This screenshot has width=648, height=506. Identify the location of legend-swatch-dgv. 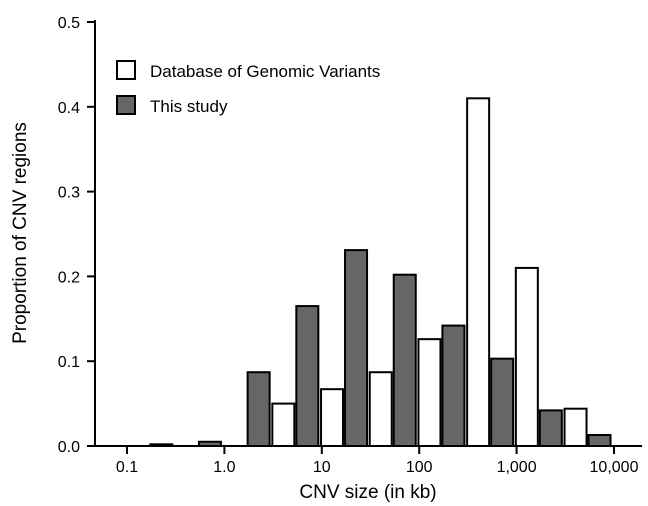
(126, 70).